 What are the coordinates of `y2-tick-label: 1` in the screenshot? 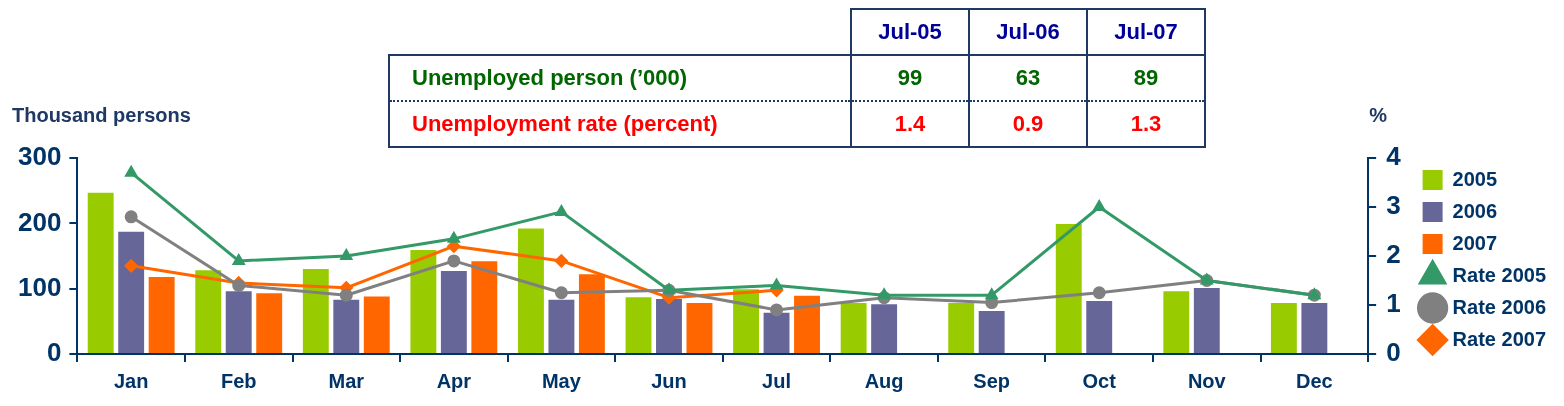 It's located at (1393, 303).